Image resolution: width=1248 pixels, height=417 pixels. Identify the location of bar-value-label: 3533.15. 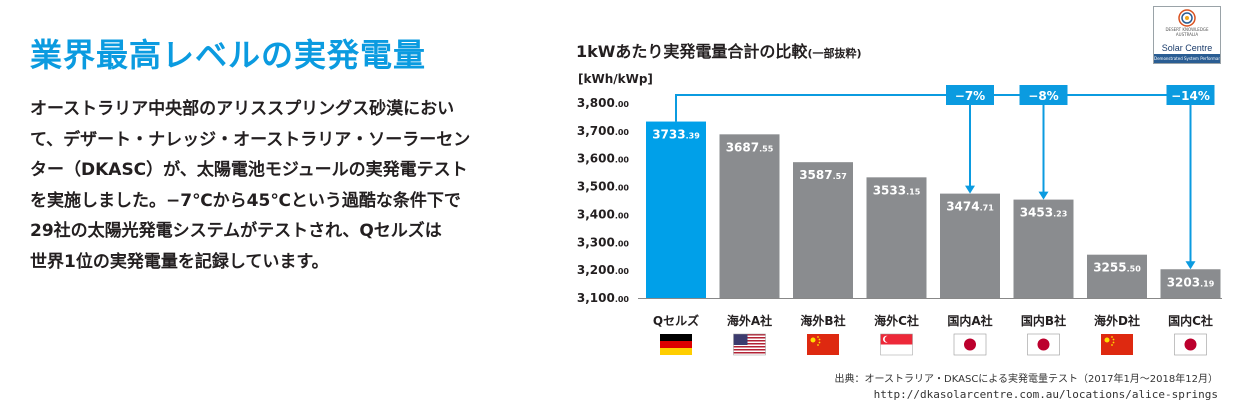
(897, 190).